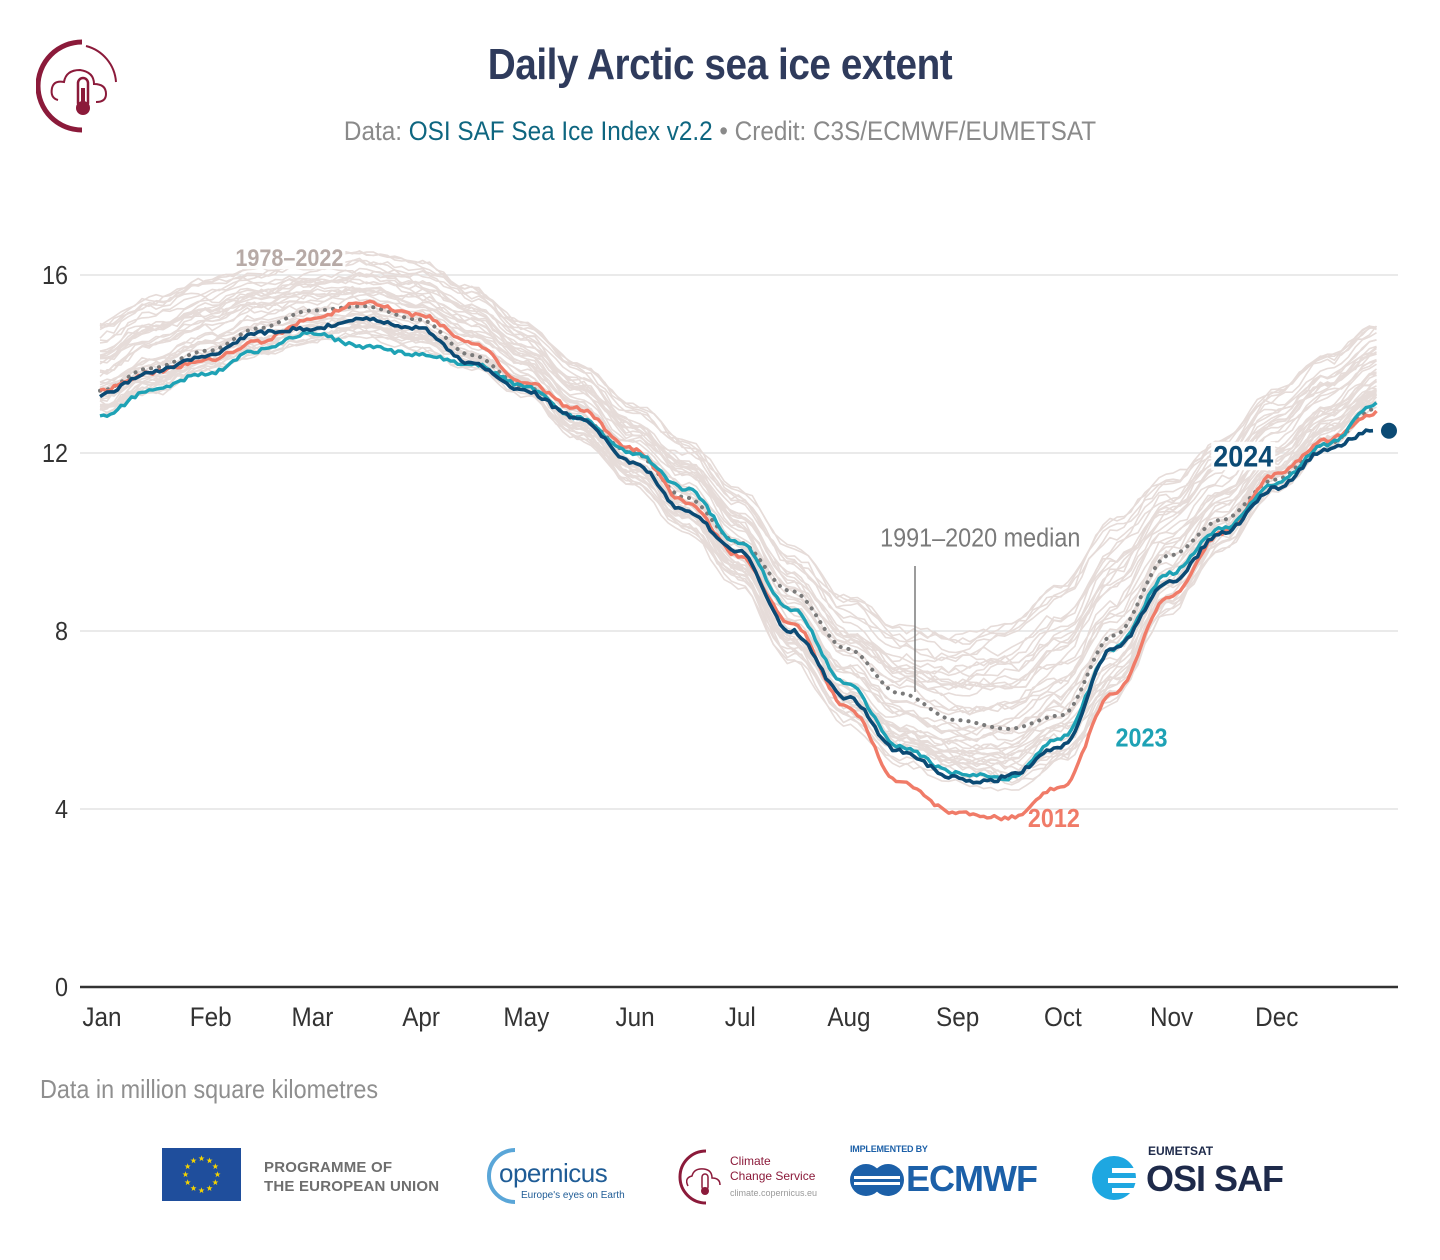  What do you see at coordinates (1215, 1178) in the screenshot?
I see `osi-saf-wordmark: OSI SAF` at bounding box center [1215, 1178].